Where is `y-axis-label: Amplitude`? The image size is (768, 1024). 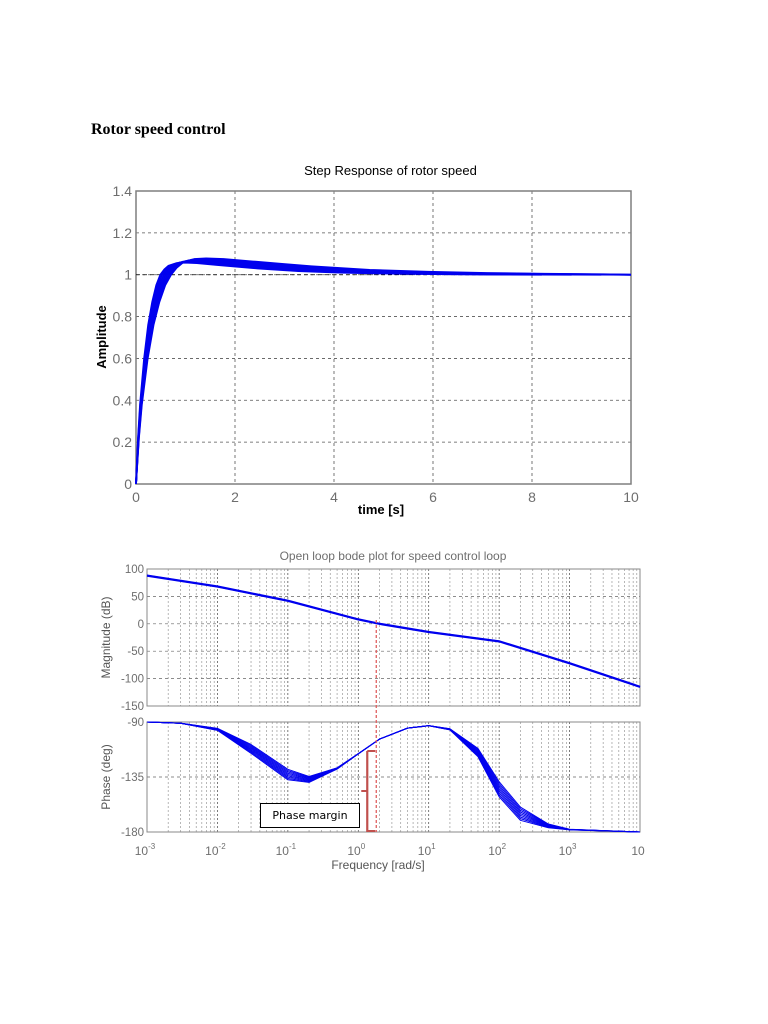
y-axis-label: Amplitude is located at coordinates (101, 337).